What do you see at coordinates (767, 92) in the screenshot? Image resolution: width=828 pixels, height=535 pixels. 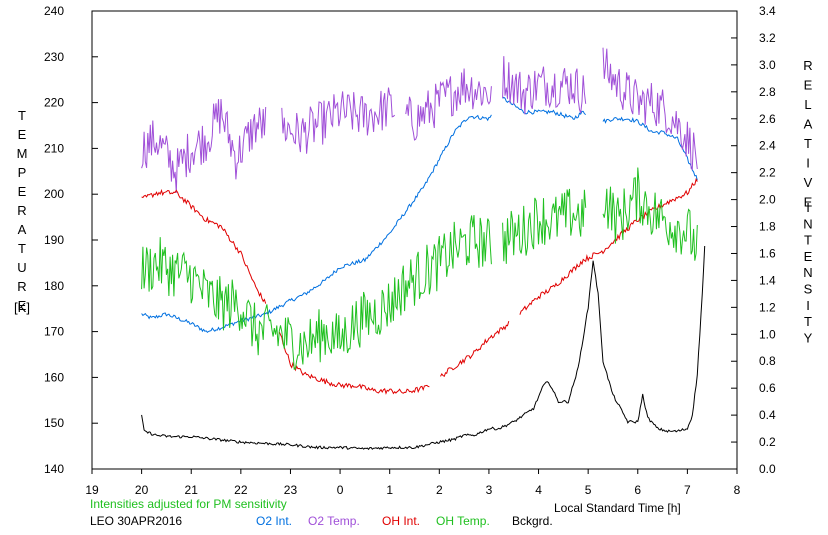 I see `right-tick-label: 2.8` at bounding box center [767, 92].